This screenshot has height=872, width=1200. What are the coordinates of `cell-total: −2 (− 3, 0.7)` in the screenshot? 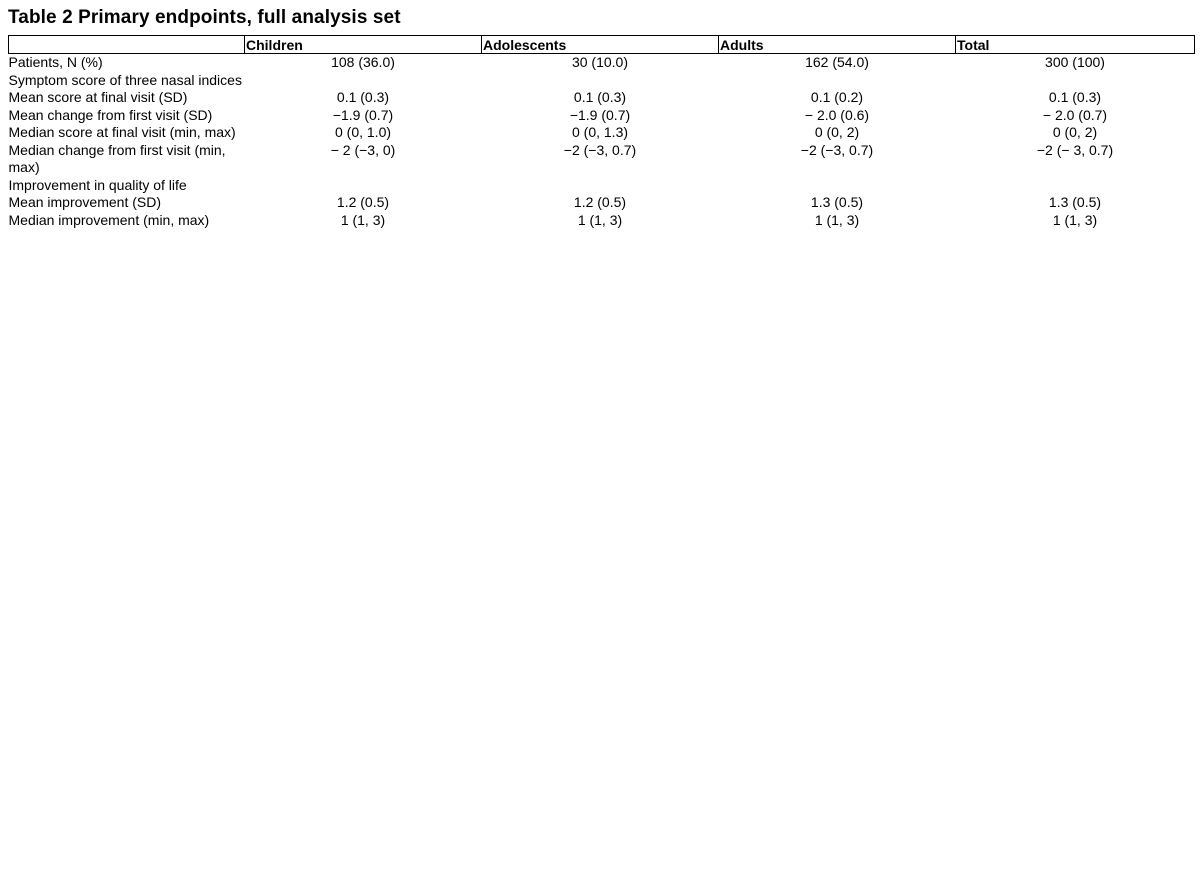 It's located at (1075, 149).